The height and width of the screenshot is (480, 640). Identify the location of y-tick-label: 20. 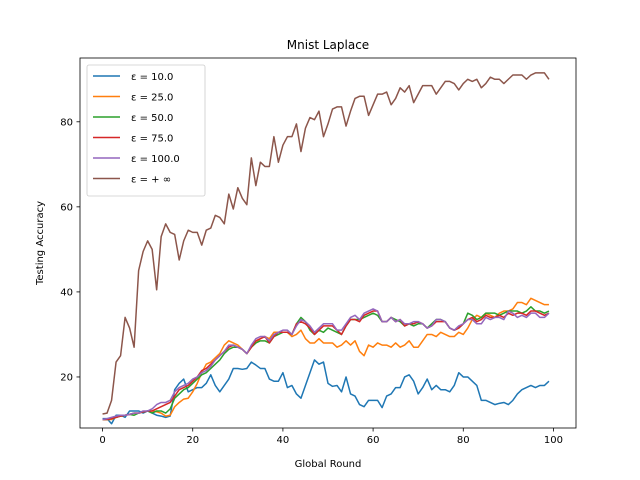
(66, 377).